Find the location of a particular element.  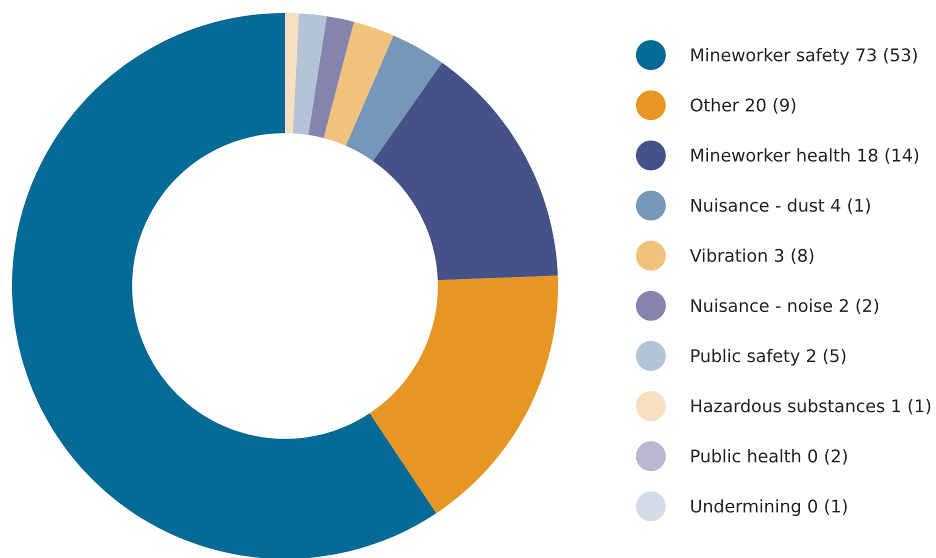

legend-label: Other 20 (9) is located at coordinates (743, 106).